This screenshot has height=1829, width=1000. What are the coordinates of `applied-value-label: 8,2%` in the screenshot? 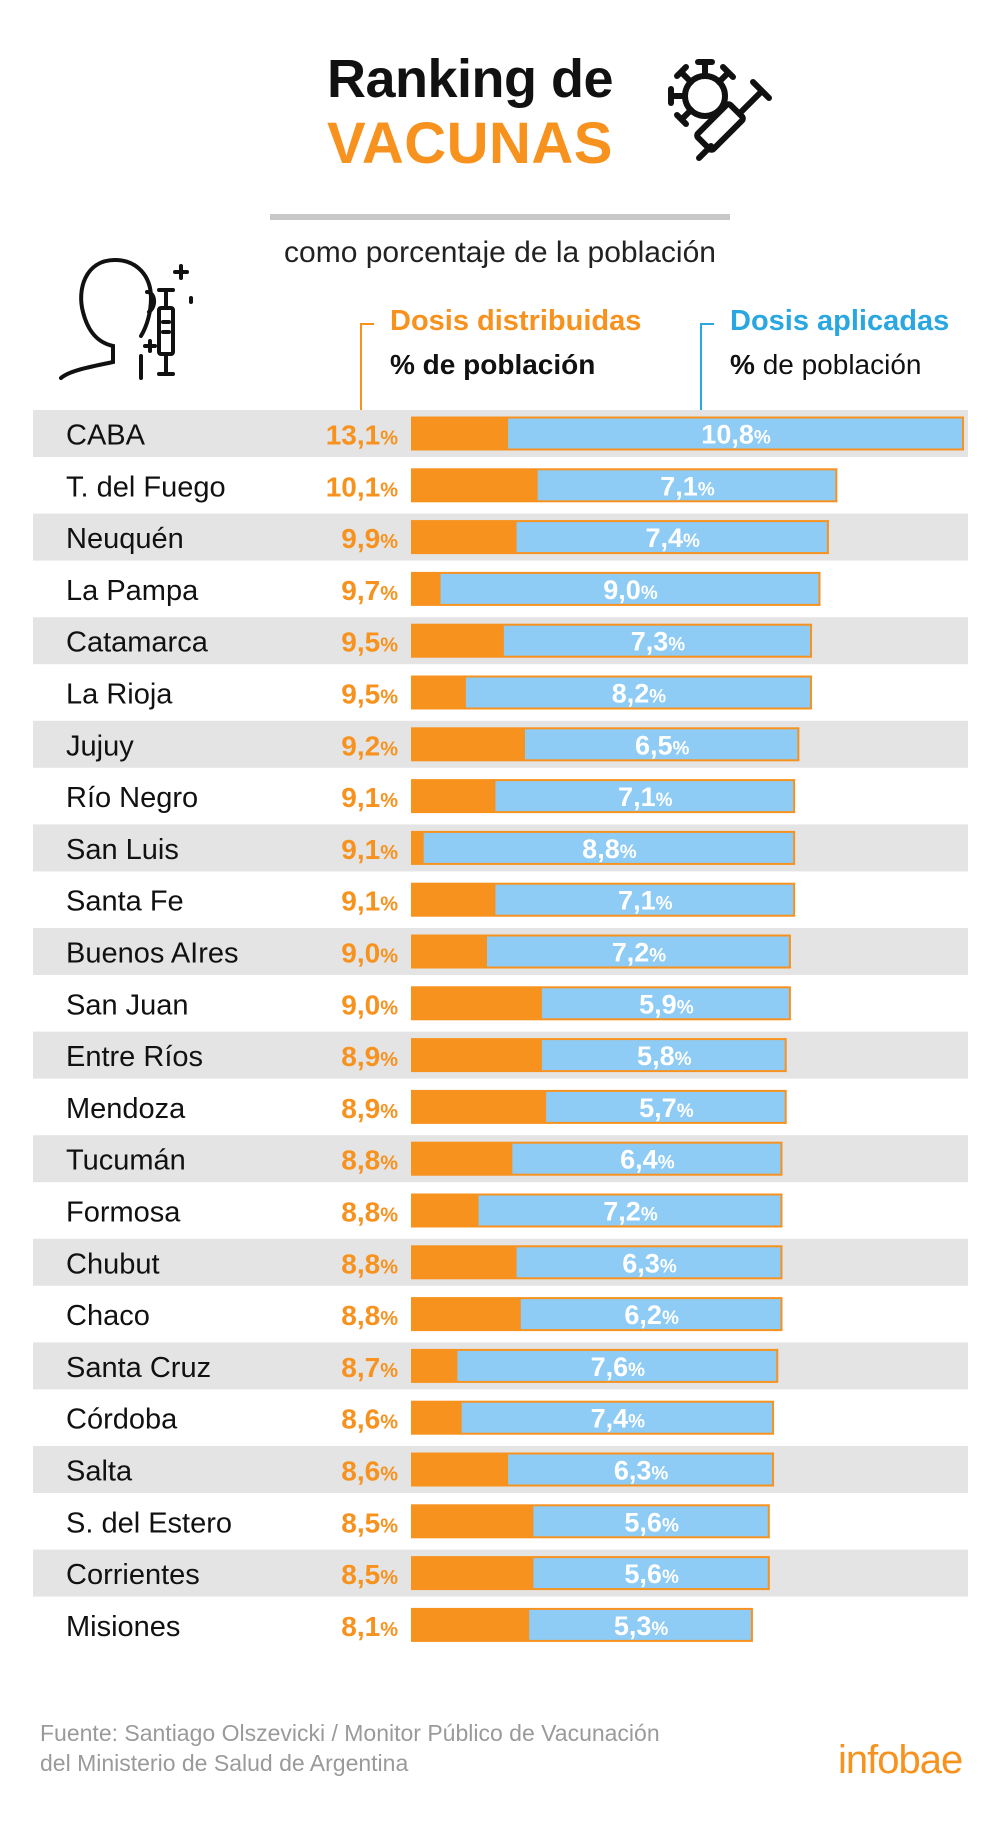 It's located at (639, 694).